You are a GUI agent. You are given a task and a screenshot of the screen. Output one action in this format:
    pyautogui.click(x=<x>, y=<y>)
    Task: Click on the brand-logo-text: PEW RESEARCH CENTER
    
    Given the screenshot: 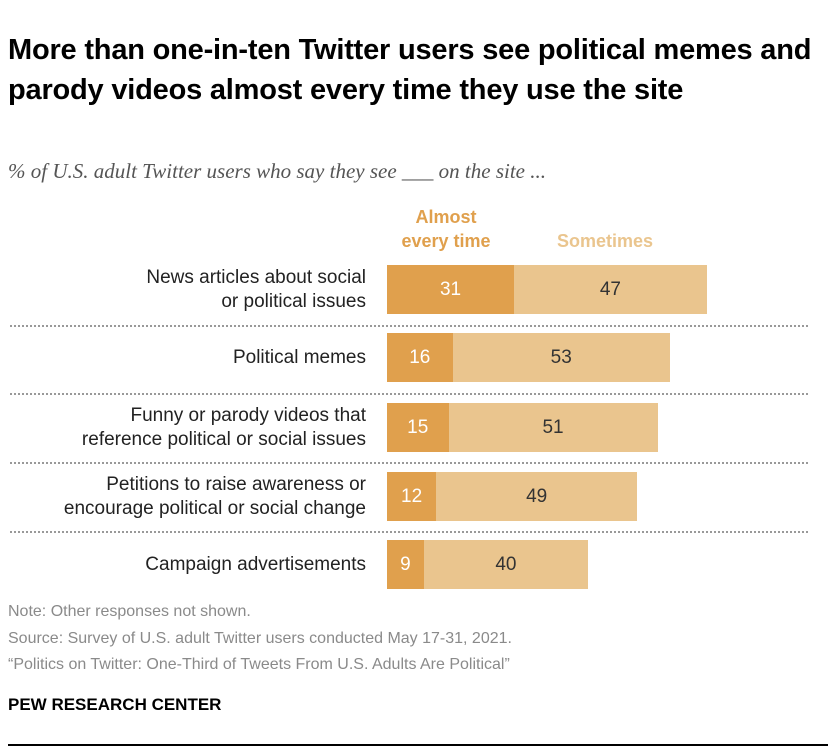 What is the action you would take?
    pyautogui.click(x=115, y=704)
    